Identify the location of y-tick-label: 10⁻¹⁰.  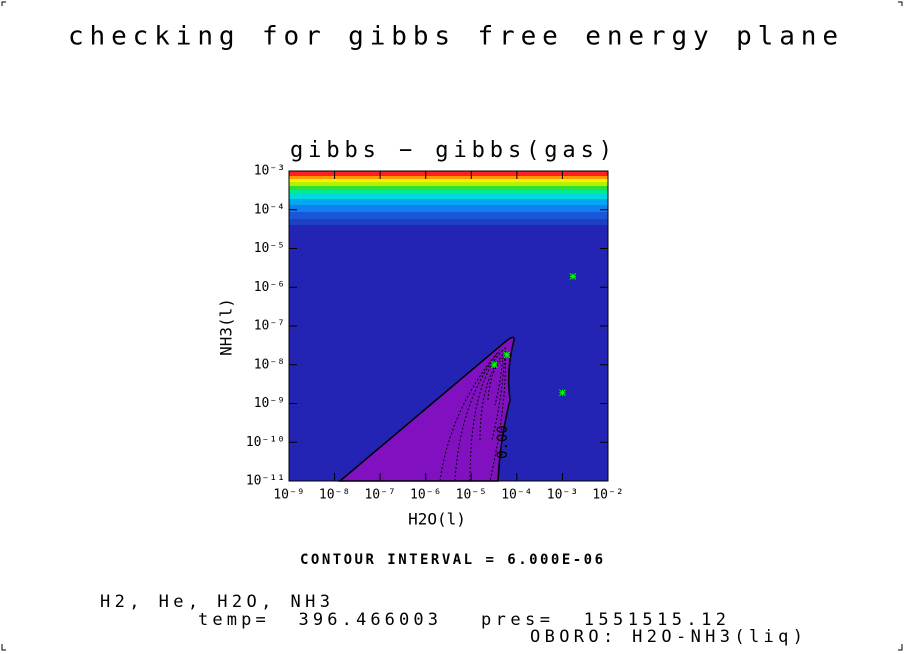
(265, 442).